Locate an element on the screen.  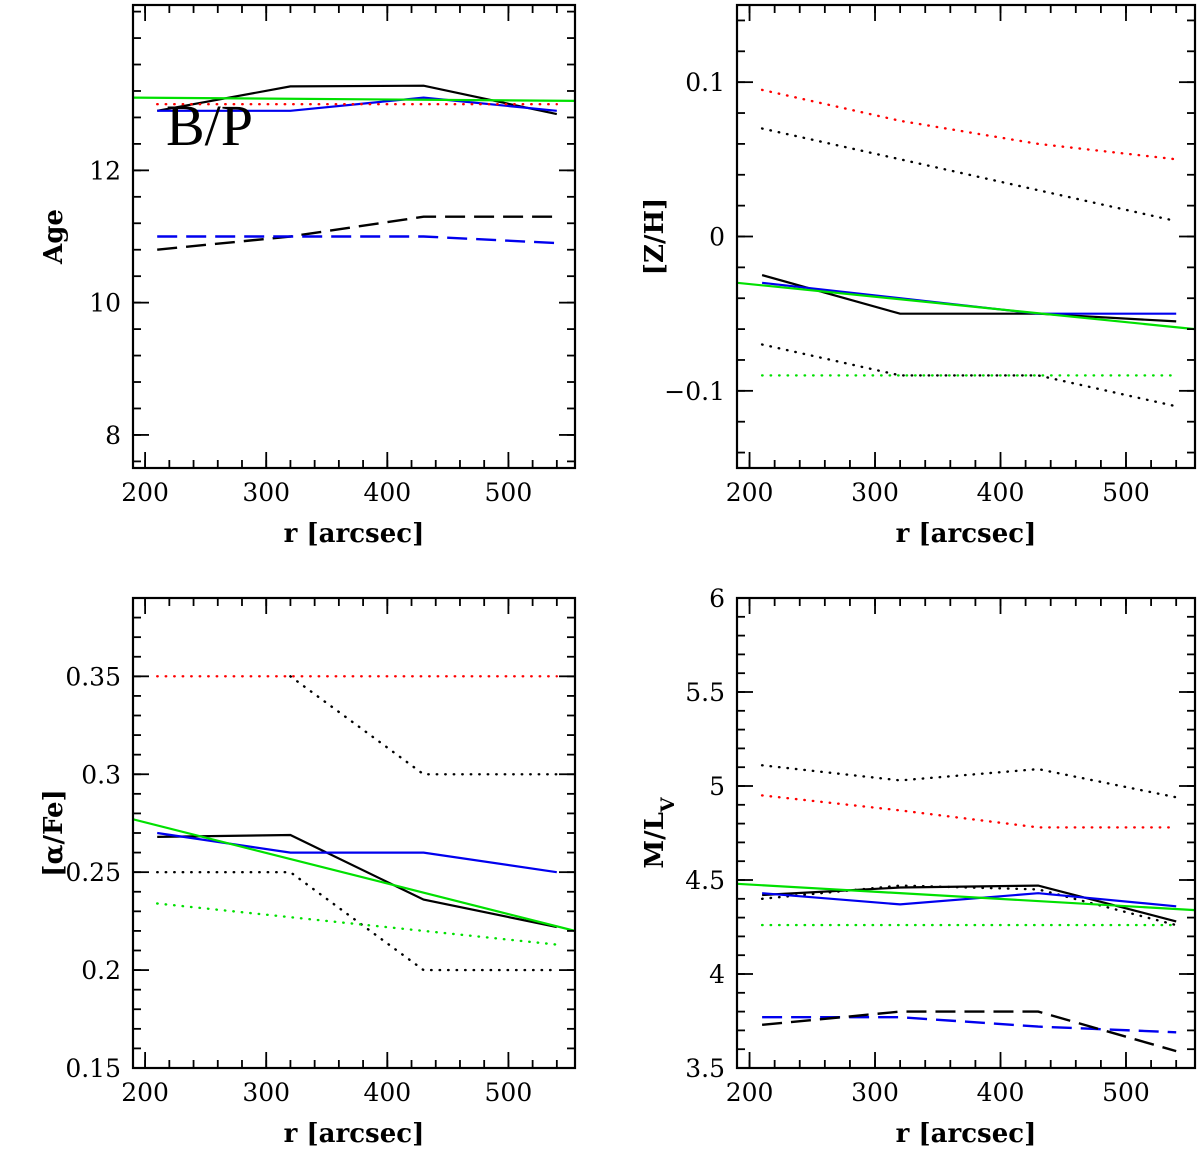
y-tick-label: 4 is located at coordinates (717, 974).